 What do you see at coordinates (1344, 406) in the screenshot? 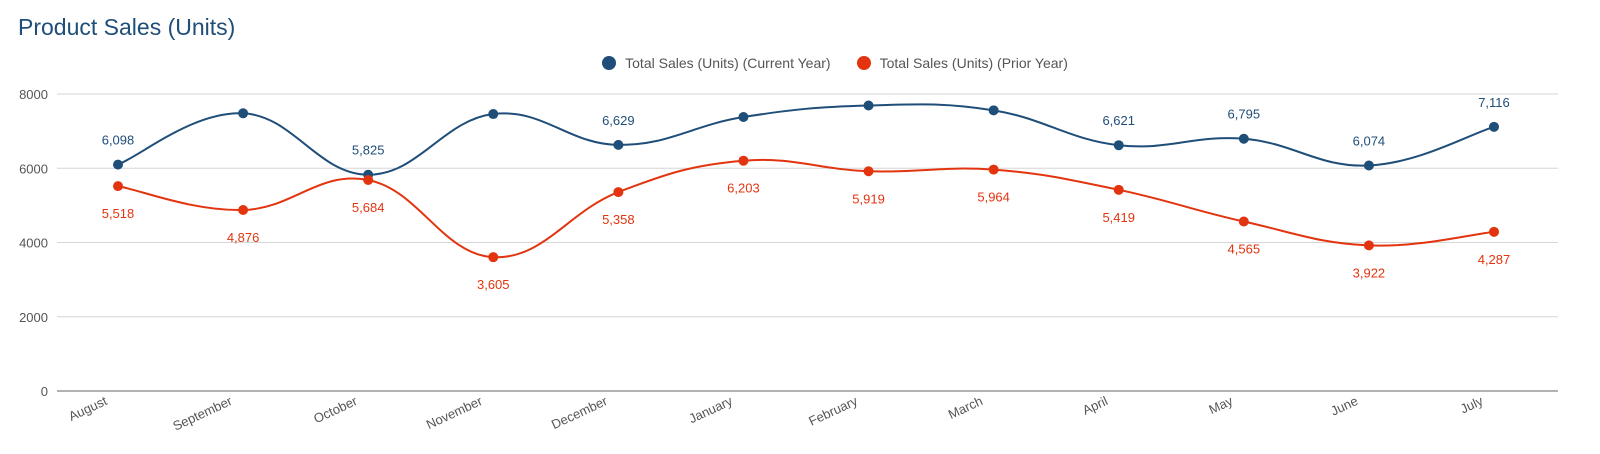
I see `x-tick-label: June` at bounding box center [1344, 406].